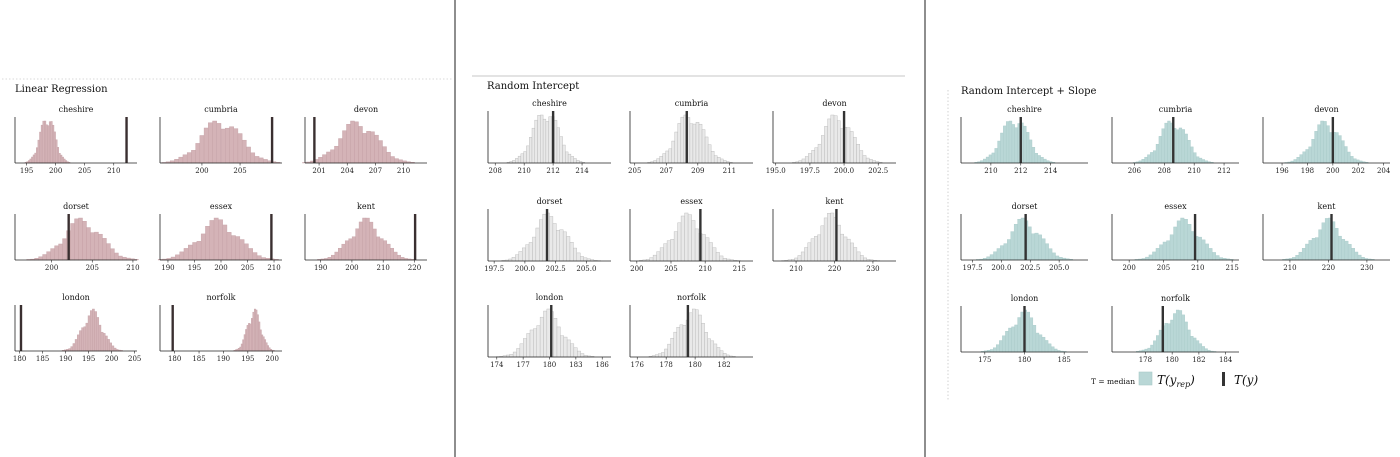 This screenshot has height=457, width=1400. What do you see at coordinates (582, 171) in the screenshot?
I see `x-tick-label: 214` at bounding box center [582, 171].